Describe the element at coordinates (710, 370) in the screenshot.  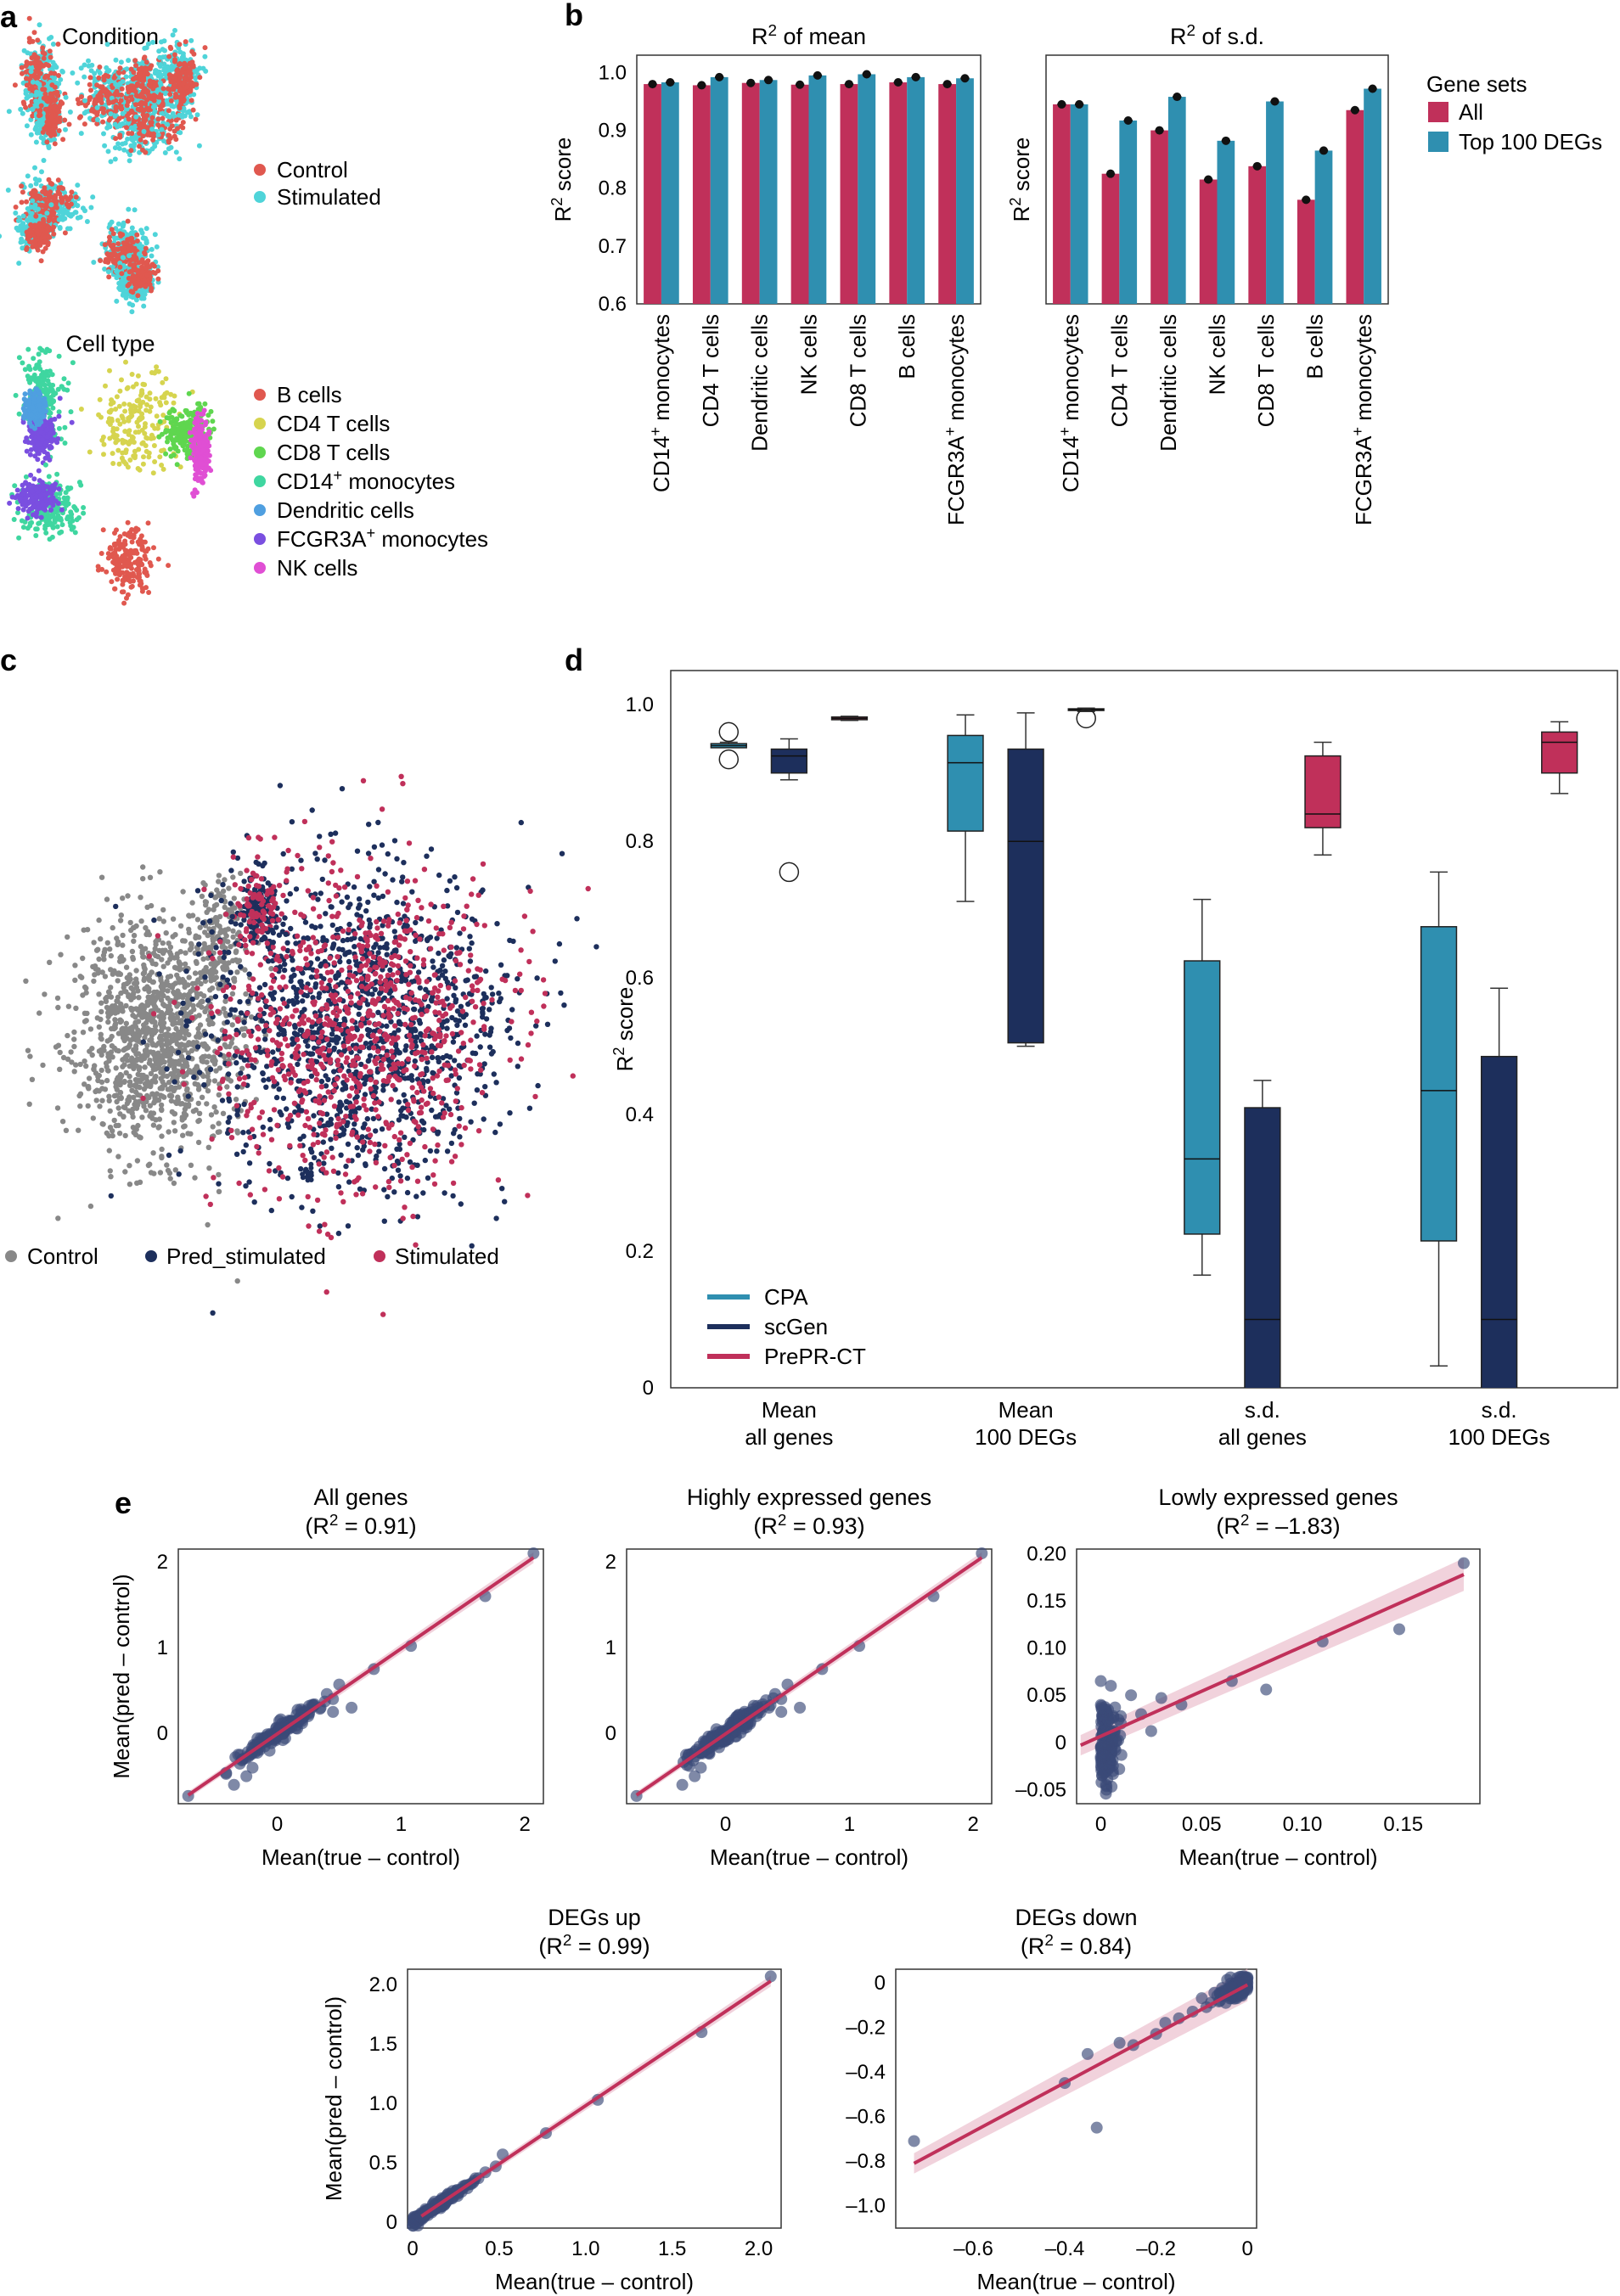
I see `x-tick-label: CD4 T cells` at that location.